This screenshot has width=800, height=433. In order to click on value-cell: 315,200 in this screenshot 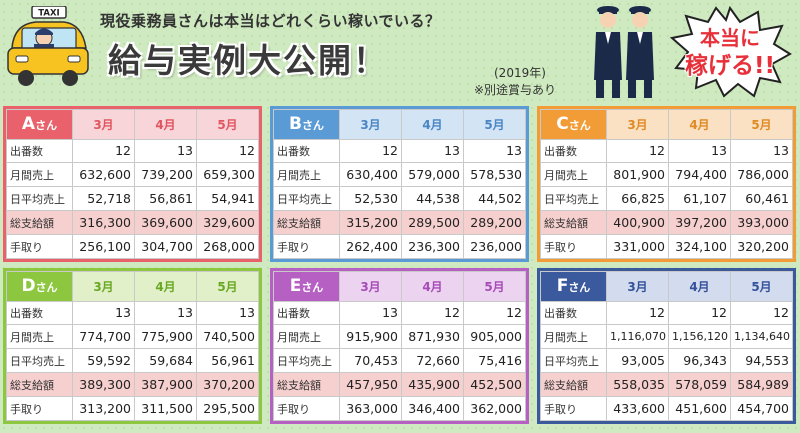, I will do `click(370, 223)`.